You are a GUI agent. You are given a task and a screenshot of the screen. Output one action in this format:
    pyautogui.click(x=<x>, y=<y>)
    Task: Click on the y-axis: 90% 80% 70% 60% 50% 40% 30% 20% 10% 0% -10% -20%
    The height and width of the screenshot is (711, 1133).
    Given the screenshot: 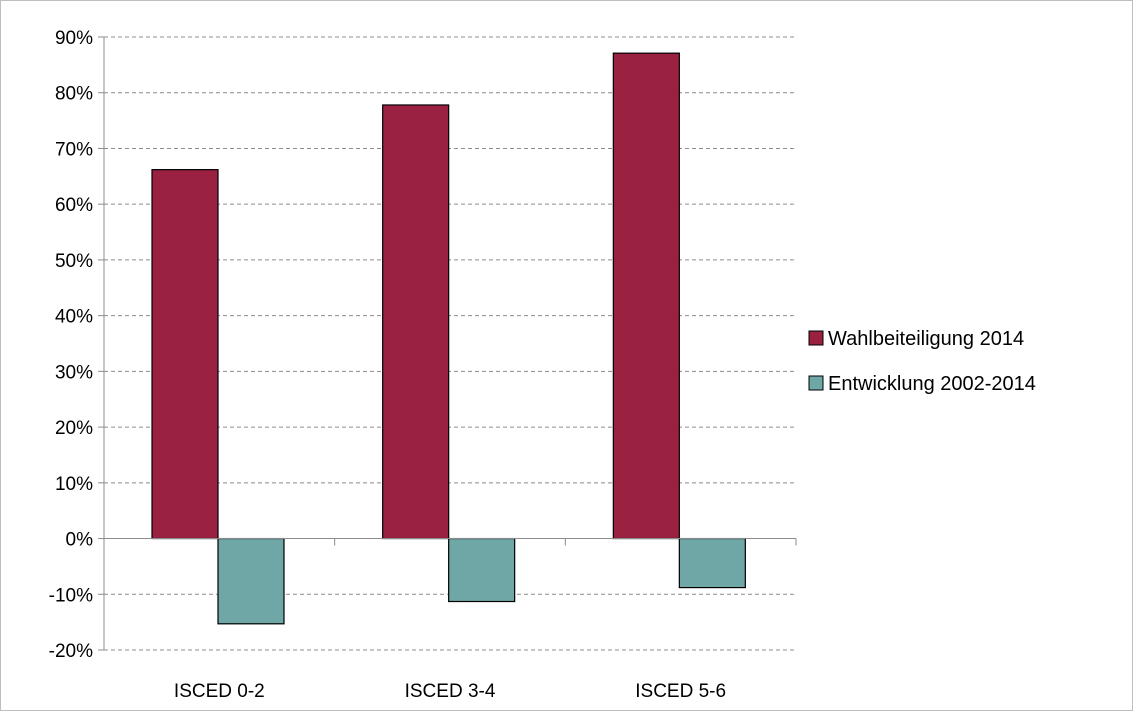 What is the action you would take?
    pyautogui.click(x=77, y=345)
    